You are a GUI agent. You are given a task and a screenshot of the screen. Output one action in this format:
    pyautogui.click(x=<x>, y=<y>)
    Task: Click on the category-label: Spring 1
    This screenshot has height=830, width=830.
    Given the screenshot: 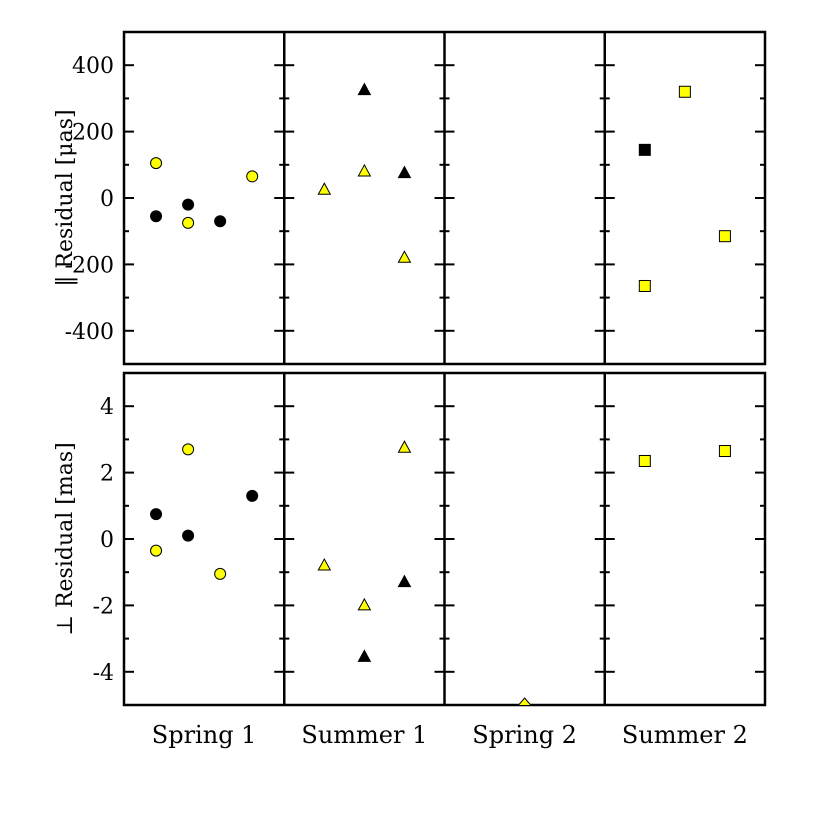 What is the action you would take?
    pyautogui.click(x=204, y=735)
    